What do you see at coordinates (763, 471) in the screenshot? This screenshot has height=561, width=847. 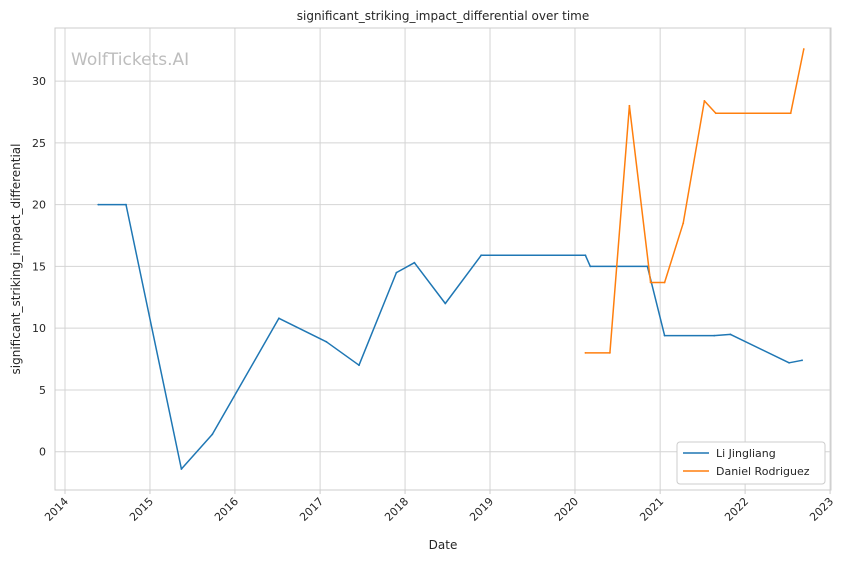 I see `legend-label-daniel-rodriguez: Daniel Rodriguez` at bounding box center [763, 471].